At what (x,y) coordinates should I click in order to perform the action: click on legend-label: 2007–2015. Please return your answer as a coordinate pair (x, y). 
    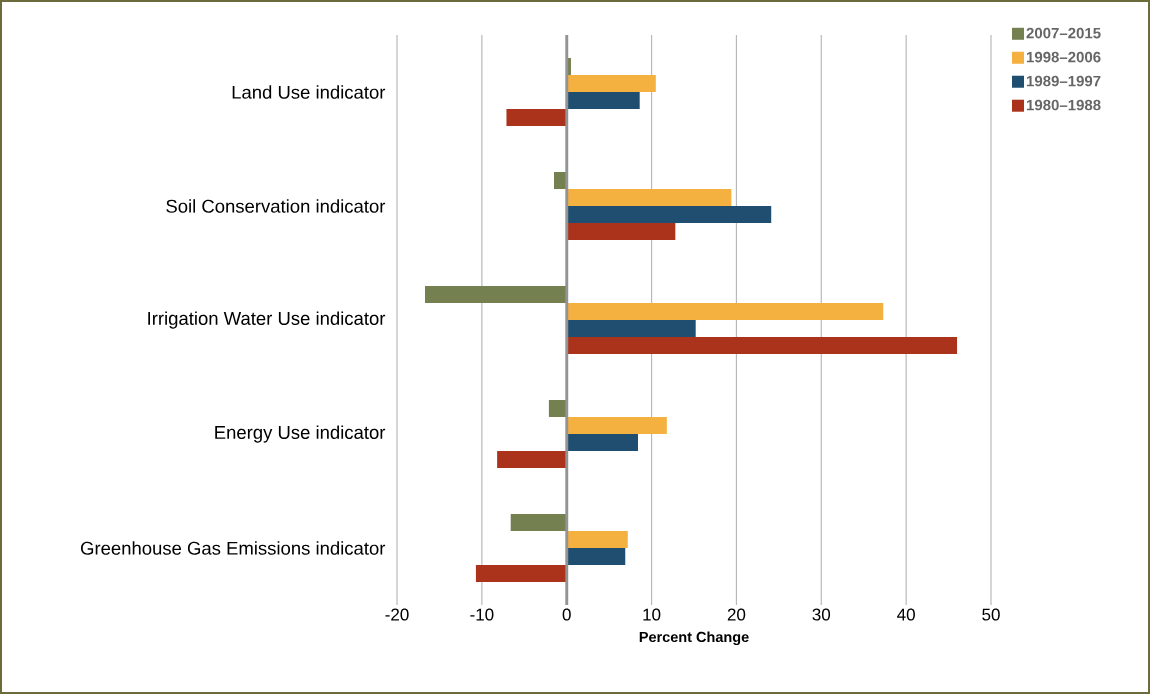
    Looking at the image, I should click on (1063, 33).